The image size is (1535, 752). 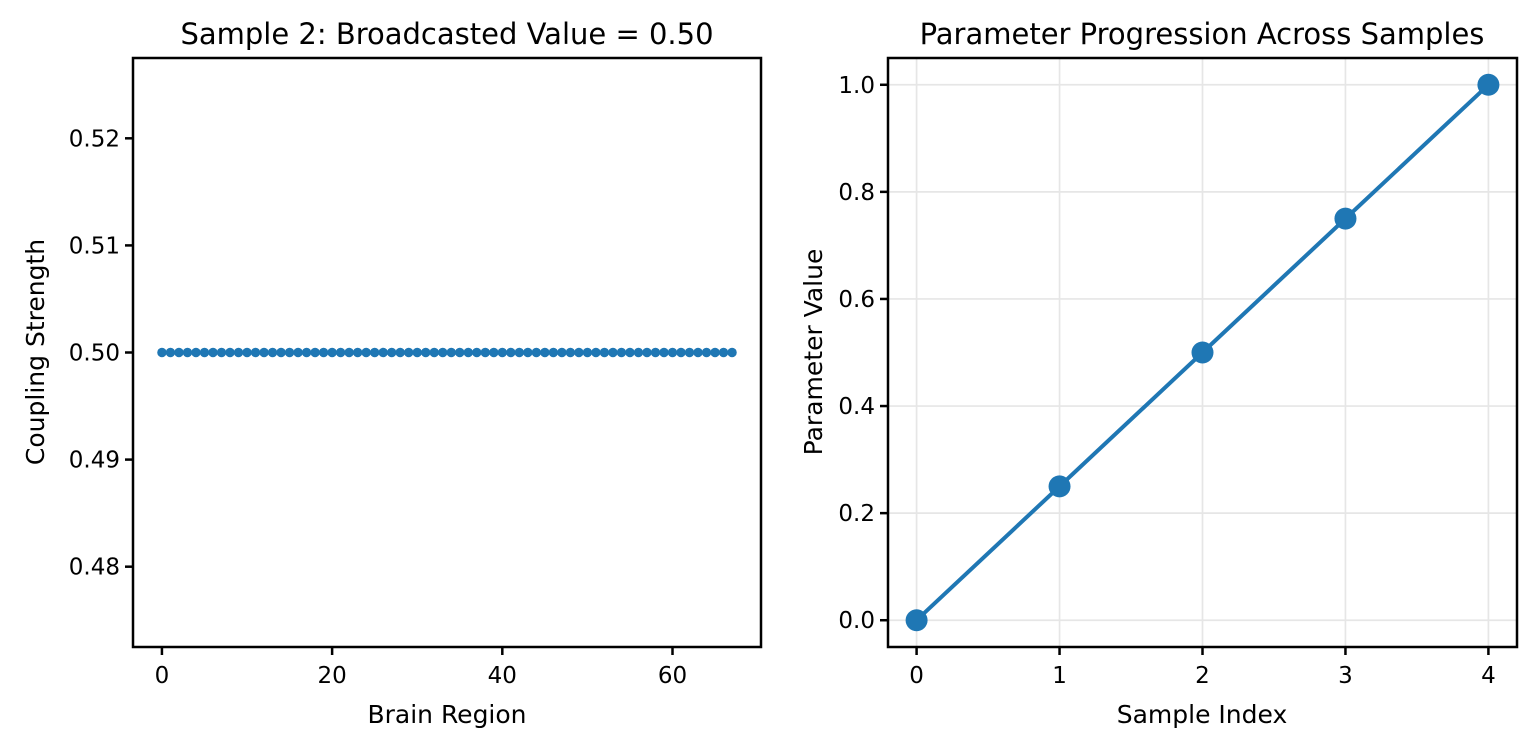 I want to click on x-tick-label: 1, so click(x=1059, y=676).